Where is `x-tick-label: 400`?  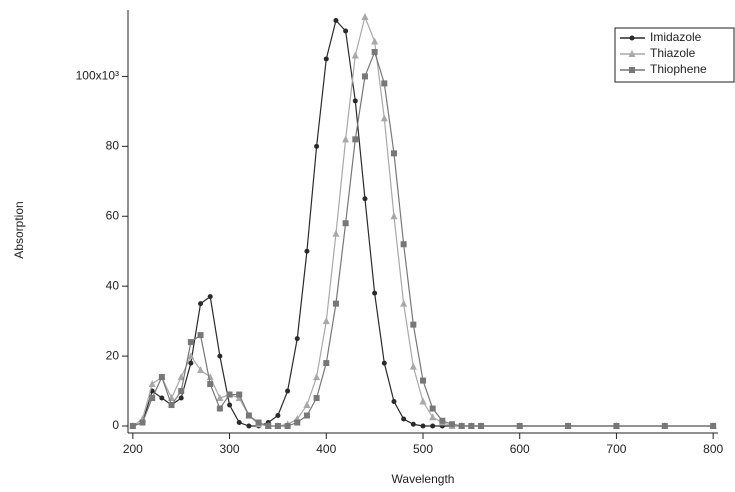 x-tick-label: 400 is located at coordinates (326, 449).